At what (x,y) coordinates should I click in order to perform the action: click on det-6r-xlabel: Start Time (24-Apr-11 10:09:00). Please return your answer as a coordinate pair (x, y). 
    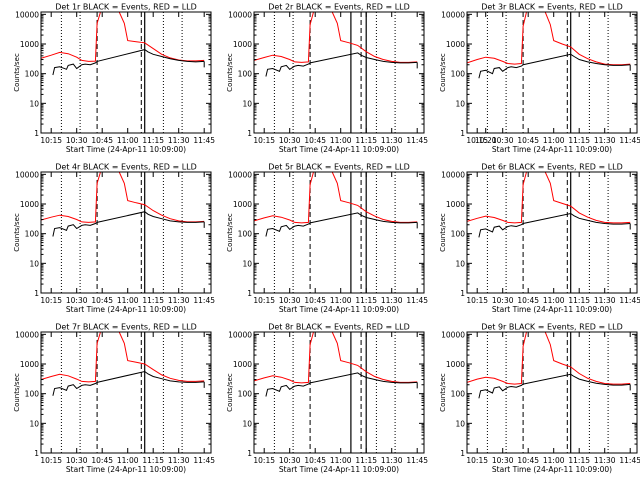
    Looking at the image, I should click on (552, 309).